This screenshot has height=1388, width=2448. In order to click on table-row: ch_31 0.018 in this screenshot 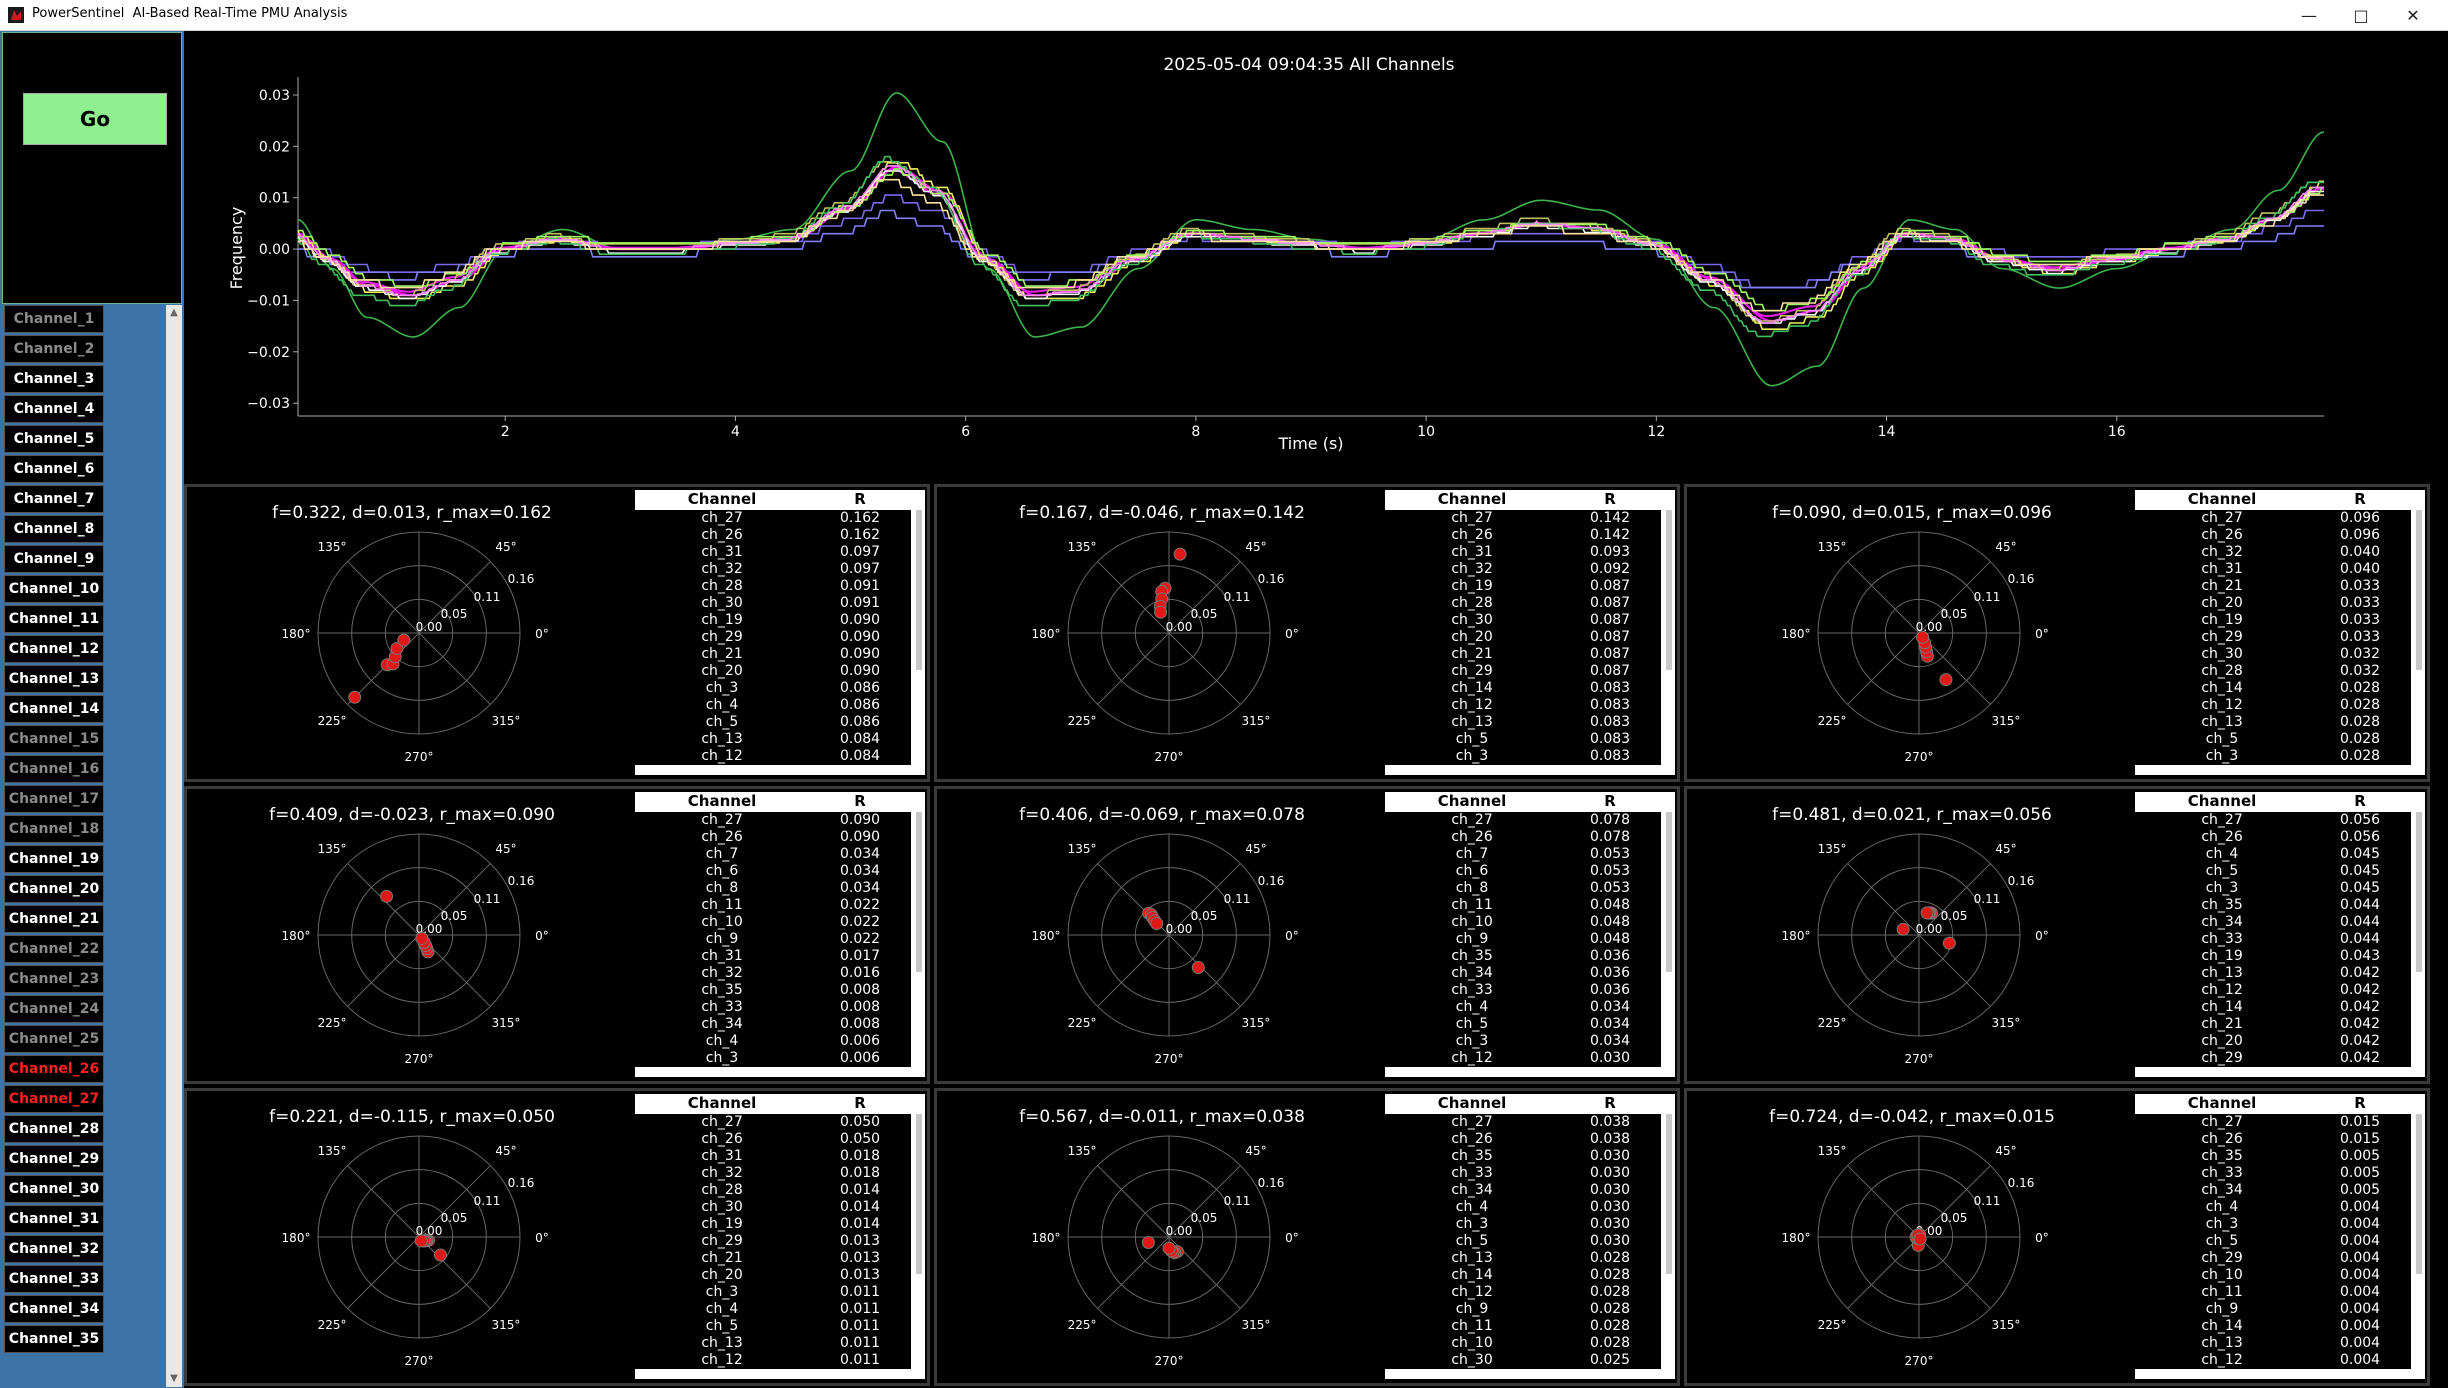, I will do `click(773, 1156)`.